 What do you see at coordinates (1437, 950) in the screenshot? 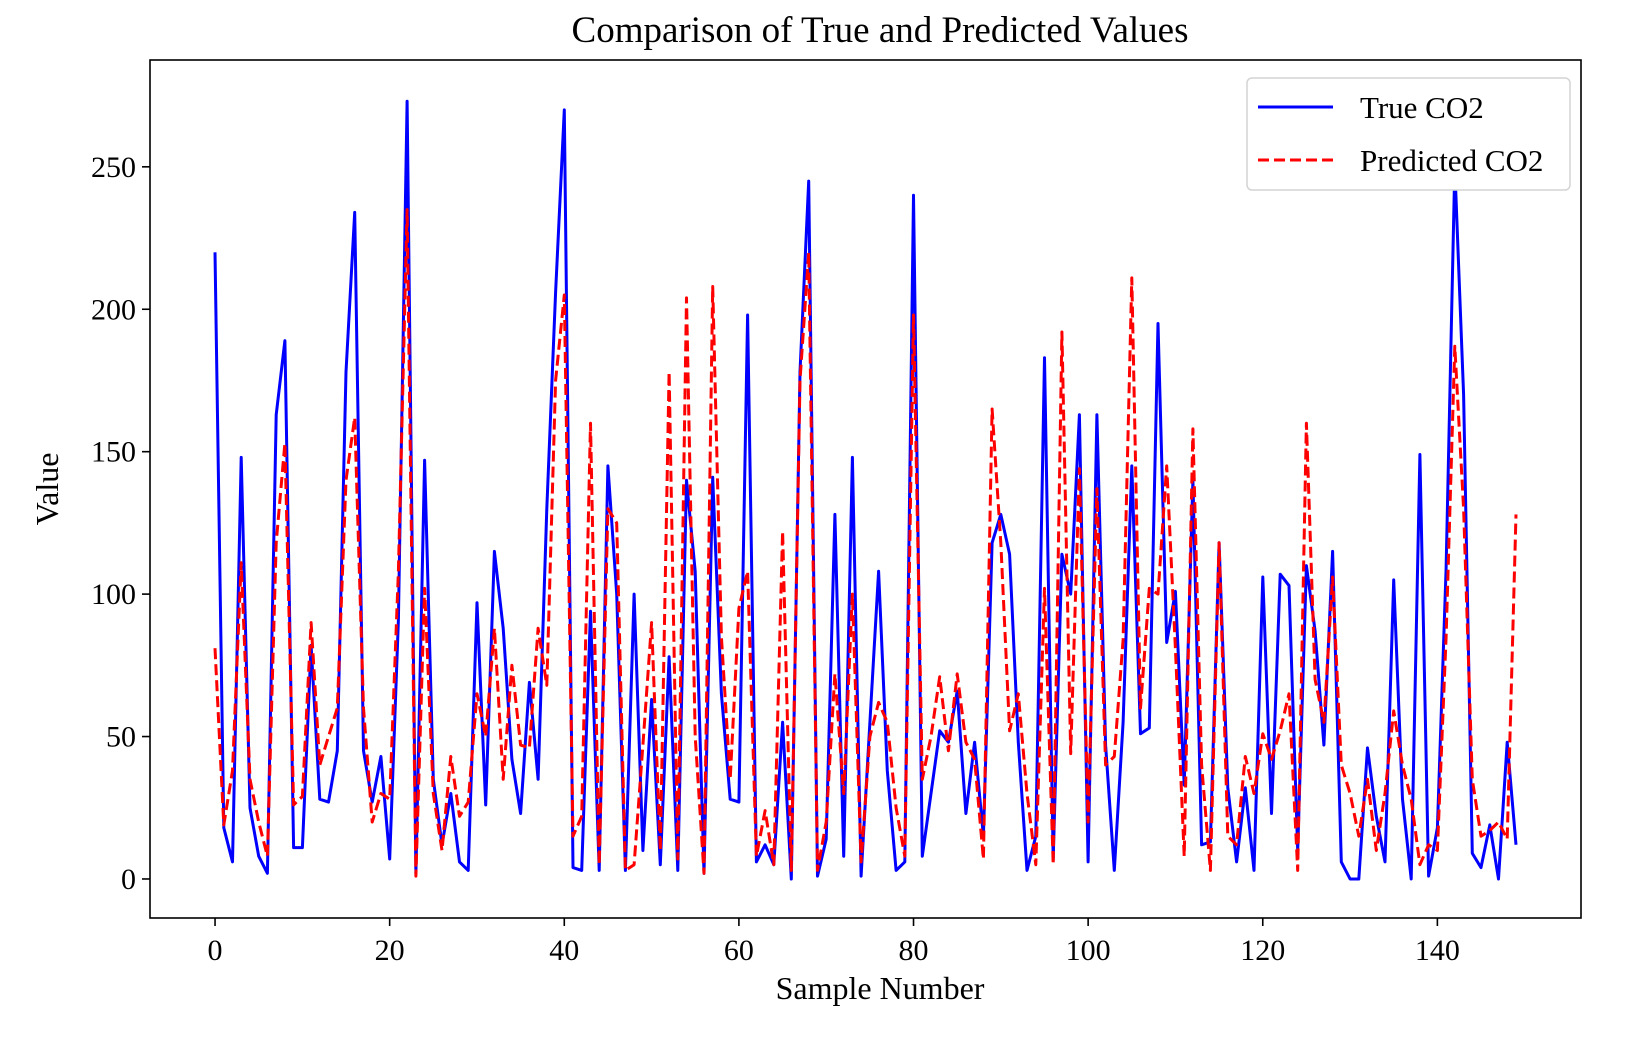
I see `x-tick-label: 140` at bounding box center [1437, 950].